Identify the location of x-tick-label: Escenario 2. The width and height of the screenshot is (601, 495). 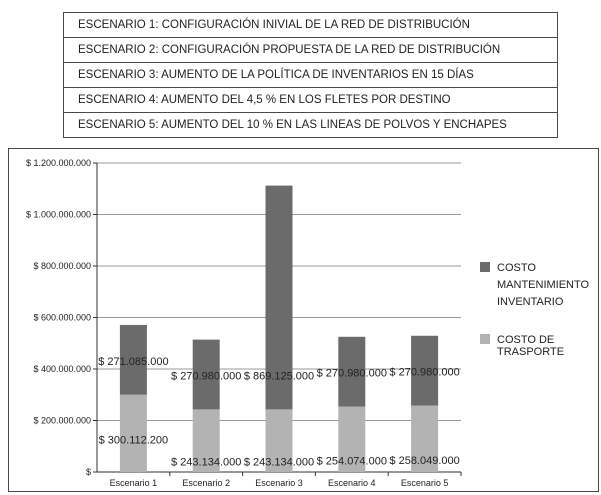
(206, 483).